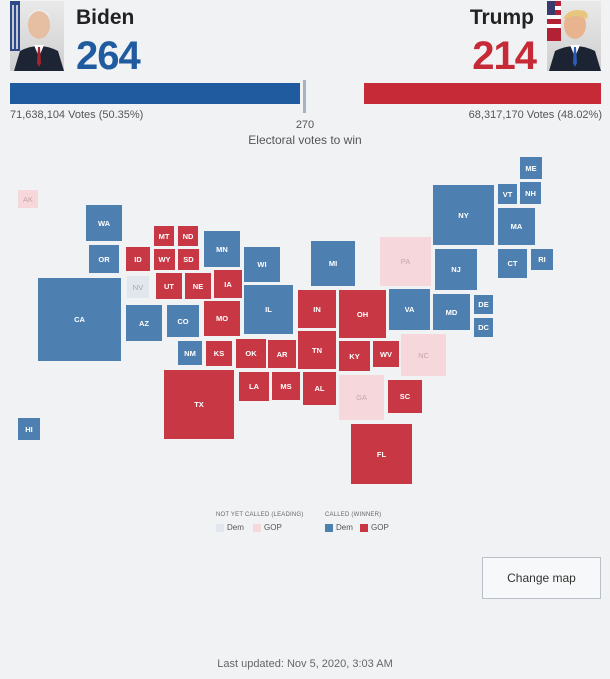 This screenshot has width=610, height=679. I want to click on state-vt: VT, so click(507, 194).